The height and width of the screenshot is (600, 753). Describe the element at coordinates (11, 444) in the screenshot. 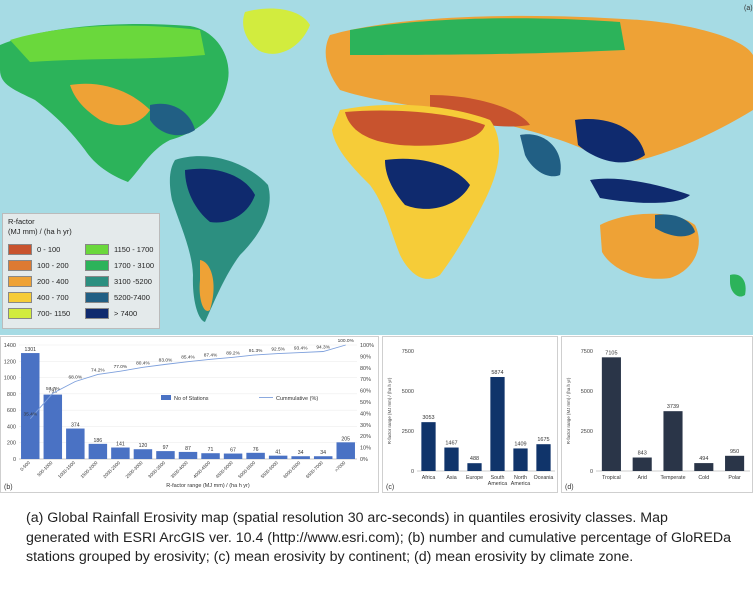

I see `y-tick-label: 200` at that location.